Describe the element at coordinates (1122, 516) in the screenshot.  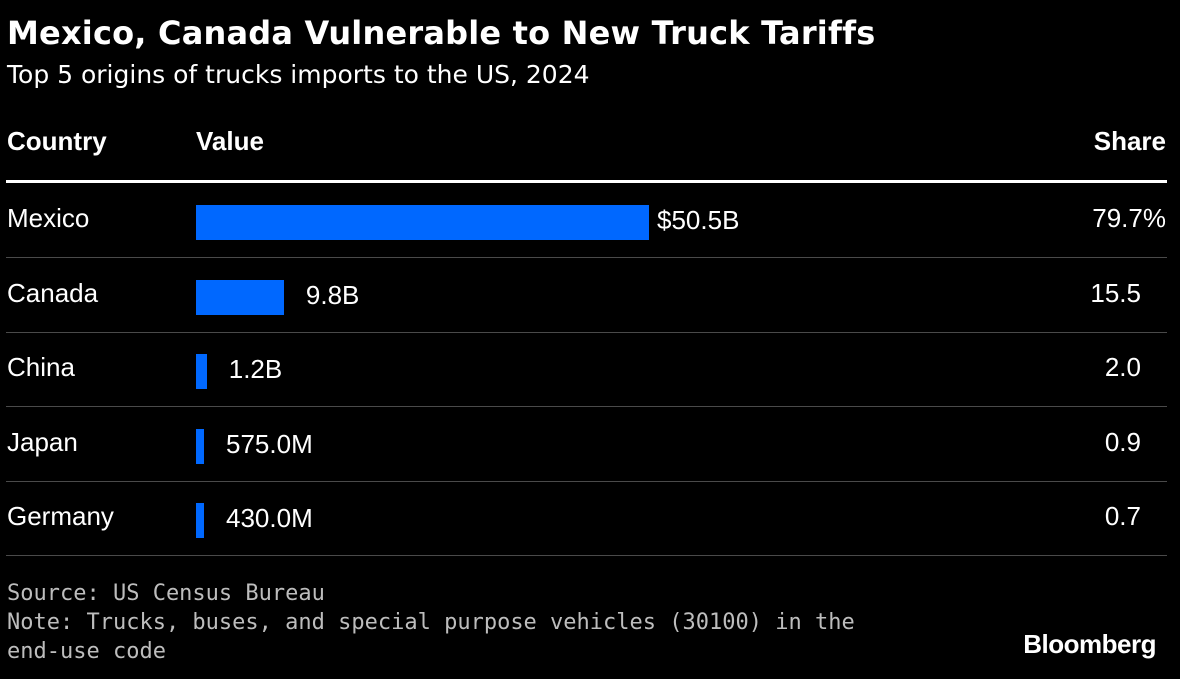
I see `share-value: 0.7` at that location.